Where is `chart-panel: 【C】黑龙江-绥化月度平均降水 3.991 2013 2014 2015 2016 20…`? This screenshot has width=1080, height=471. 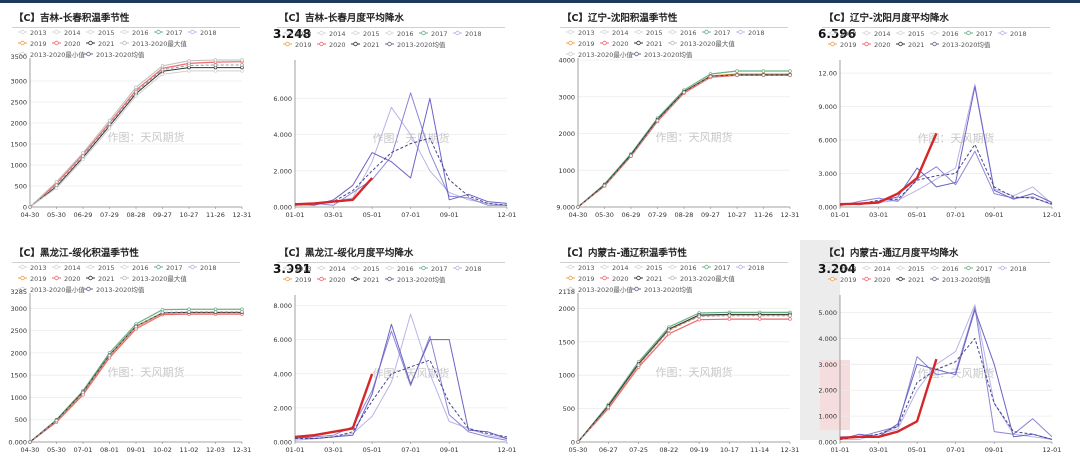 chart-panel: 【C】黑龙江-绥化月度平均降水 3.991 2013 2014 2015 2016 20… is located at coordinates (400, 354).